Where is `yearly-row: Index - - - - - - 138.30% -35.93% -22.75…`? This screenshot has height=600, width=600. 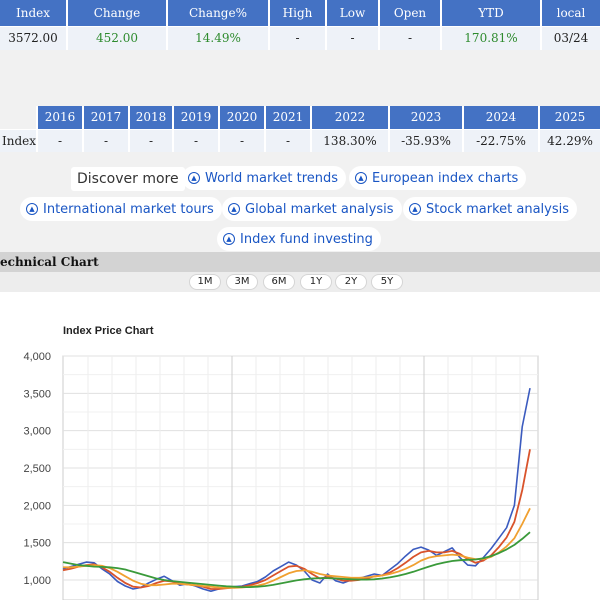
yearly-row: Index - - - - - - 138.30% -35.93% -22.75… is located at coordinates (300, 141).